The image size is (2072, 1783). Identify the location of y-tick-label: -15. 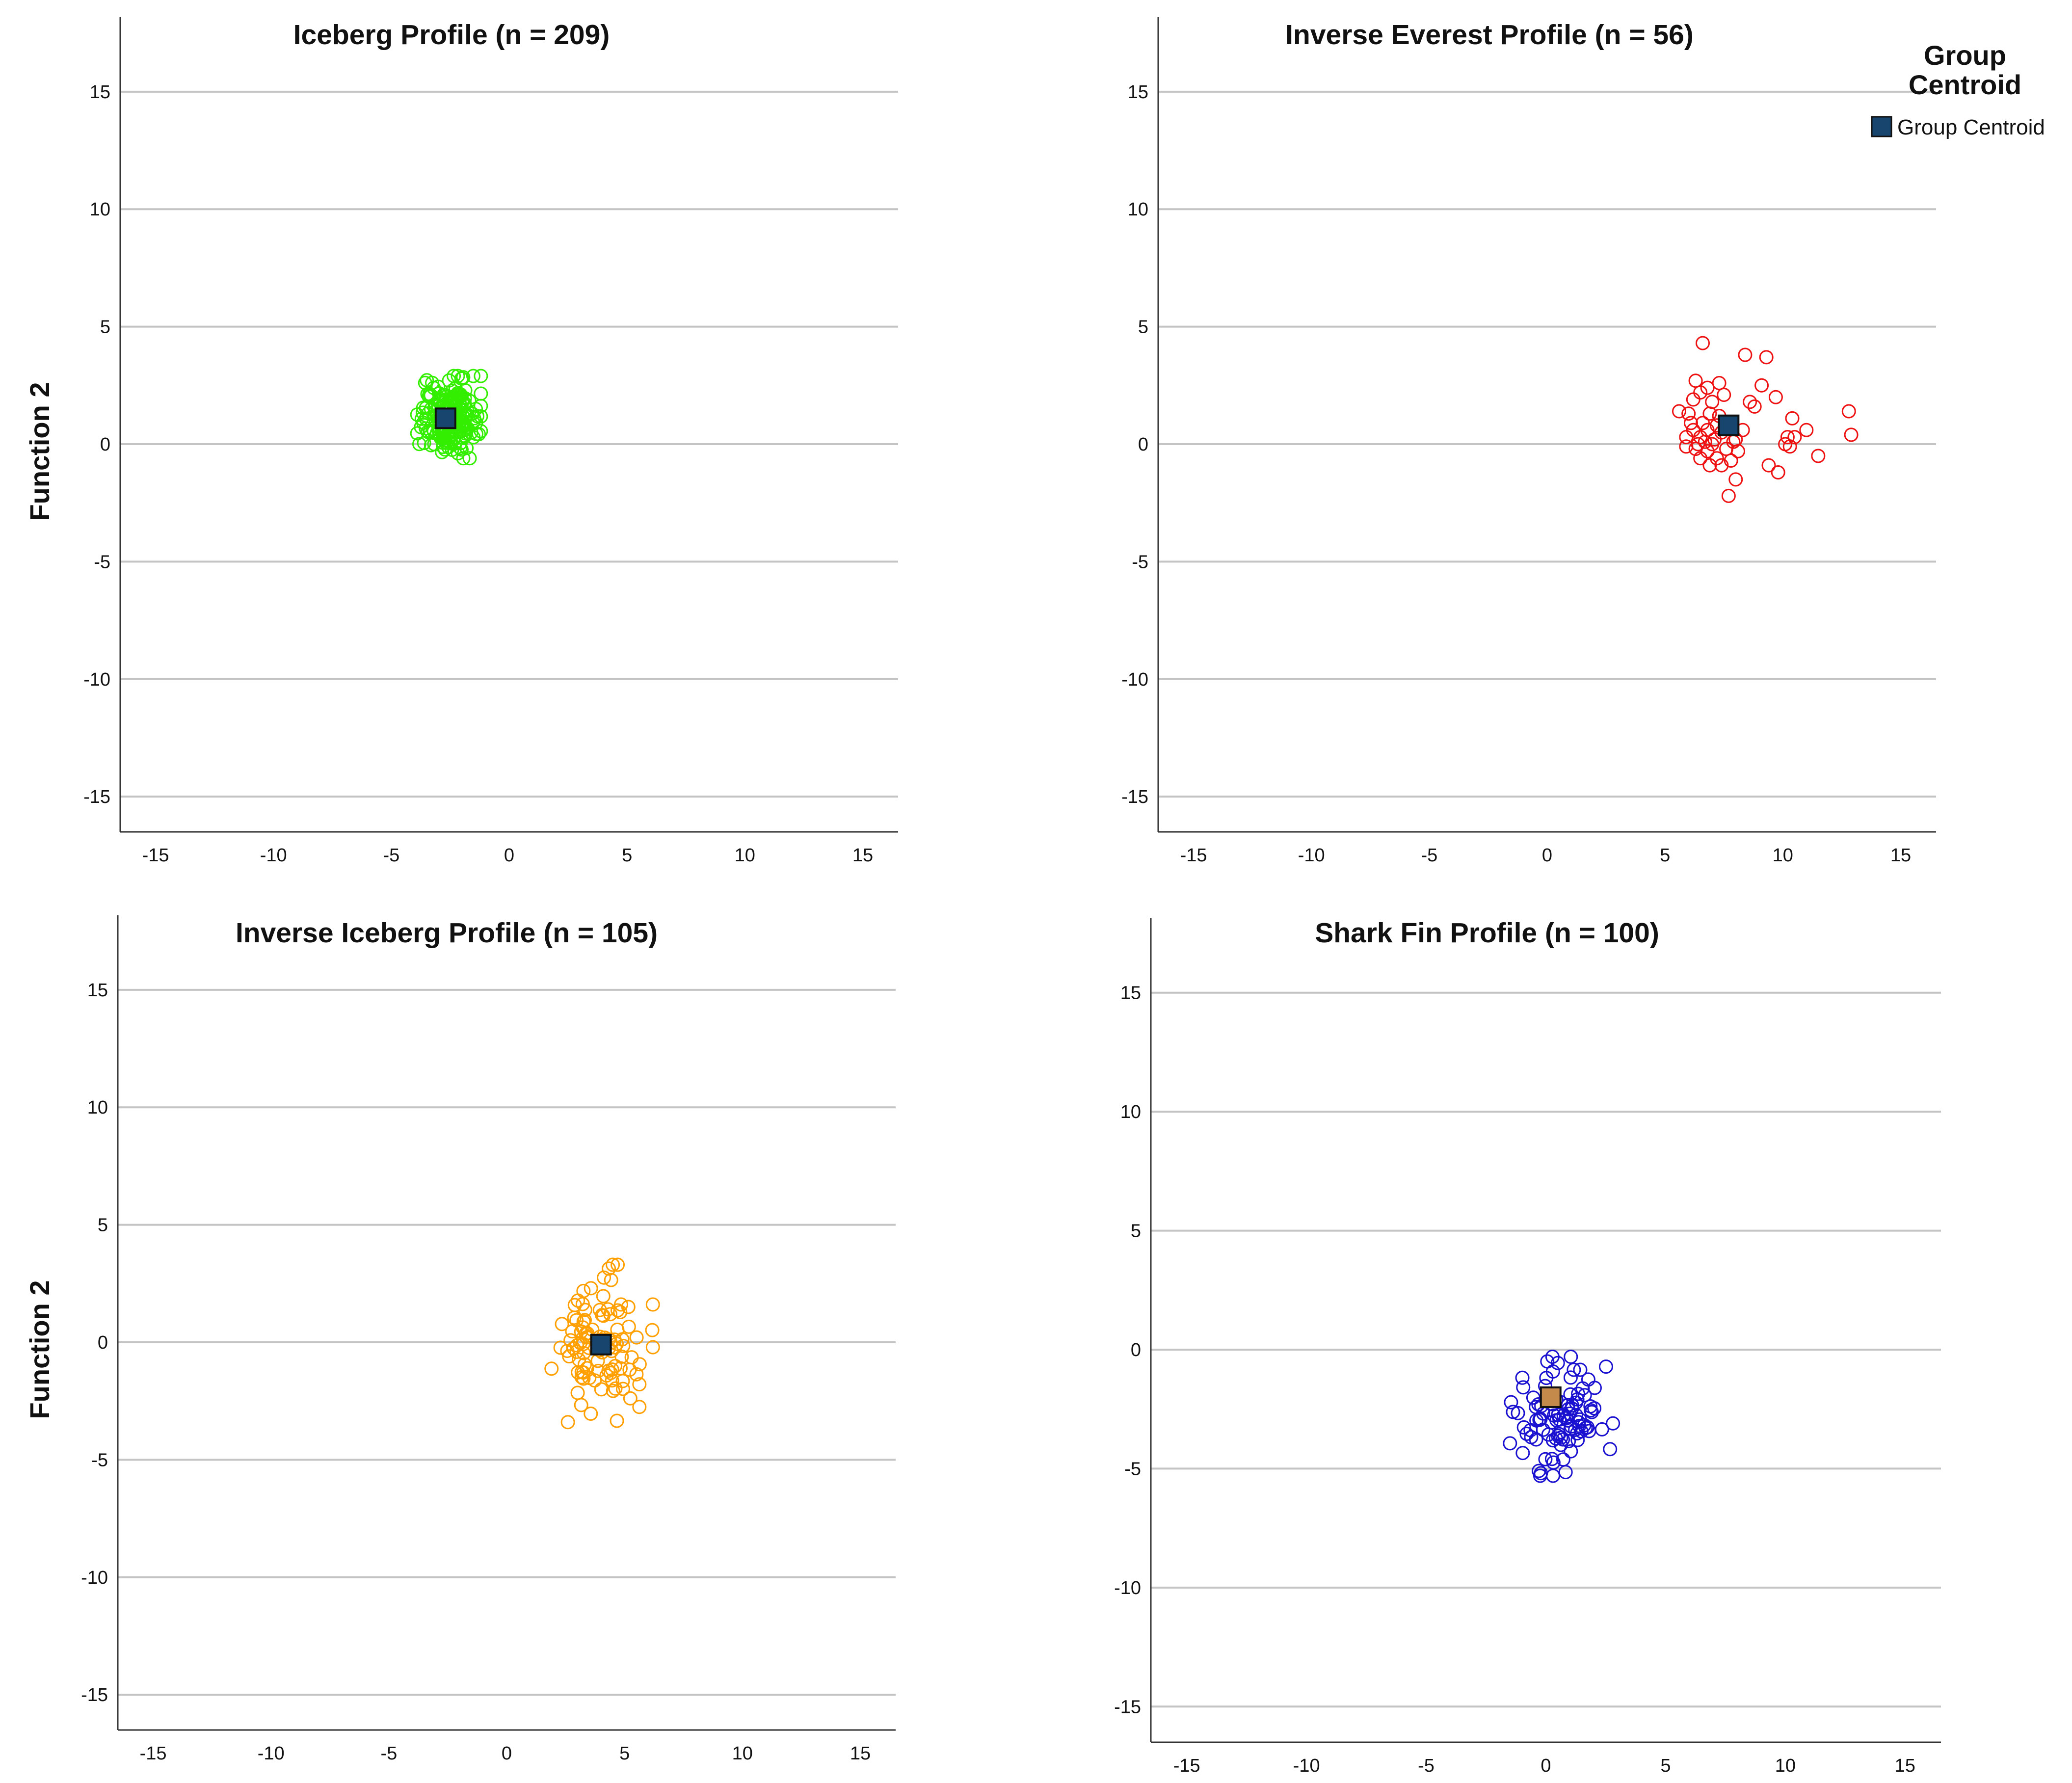
(1128, 1707).